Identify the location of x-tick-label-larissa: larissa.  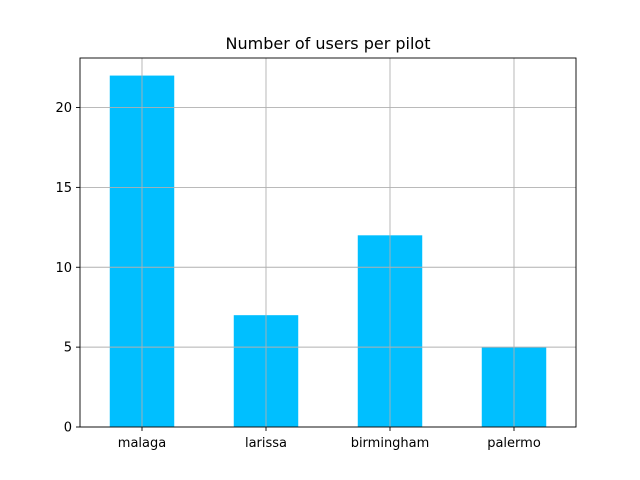
(266, 443).